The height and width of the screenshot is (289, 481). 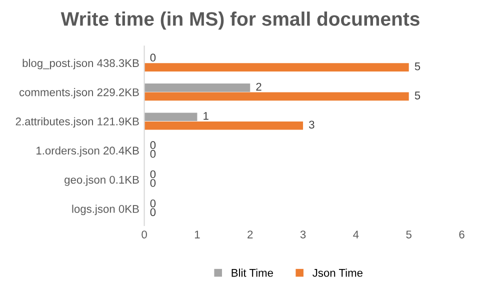 I want to click on x-tick-label: 4, so click(x=356, y=234).